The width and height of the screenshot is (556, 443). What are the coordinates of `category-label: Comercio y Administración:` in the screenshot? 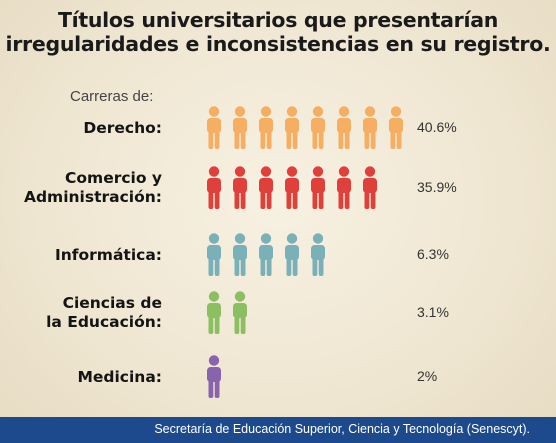 It's located at (93, 188).